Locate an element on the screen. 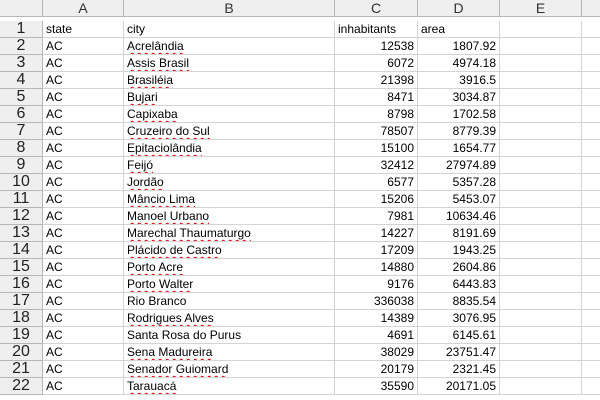  cell-inhabitants: 14389 is located at coordinates (376, 318).